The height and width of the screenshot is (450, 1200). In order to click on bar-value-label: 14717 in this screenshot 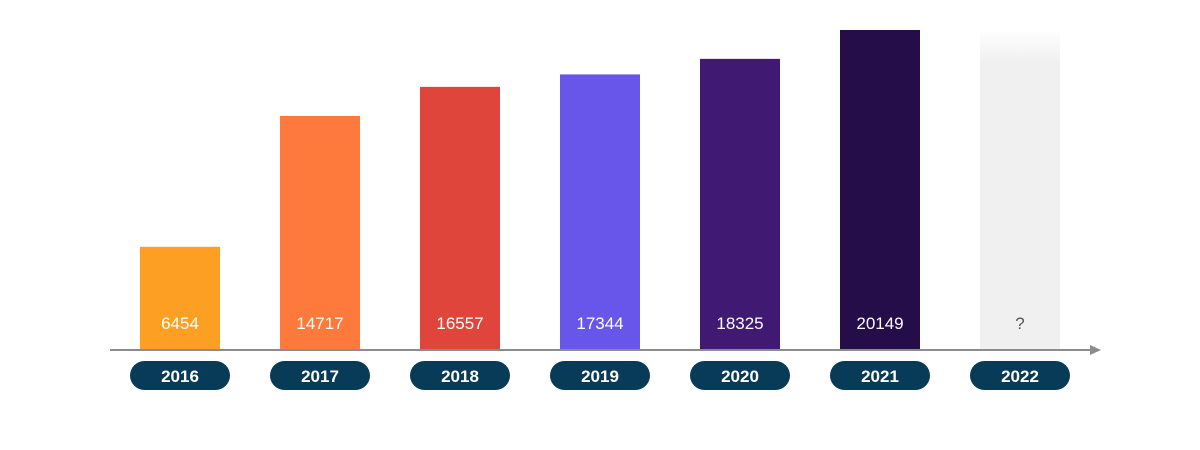, I will do `click(319, 323)`.